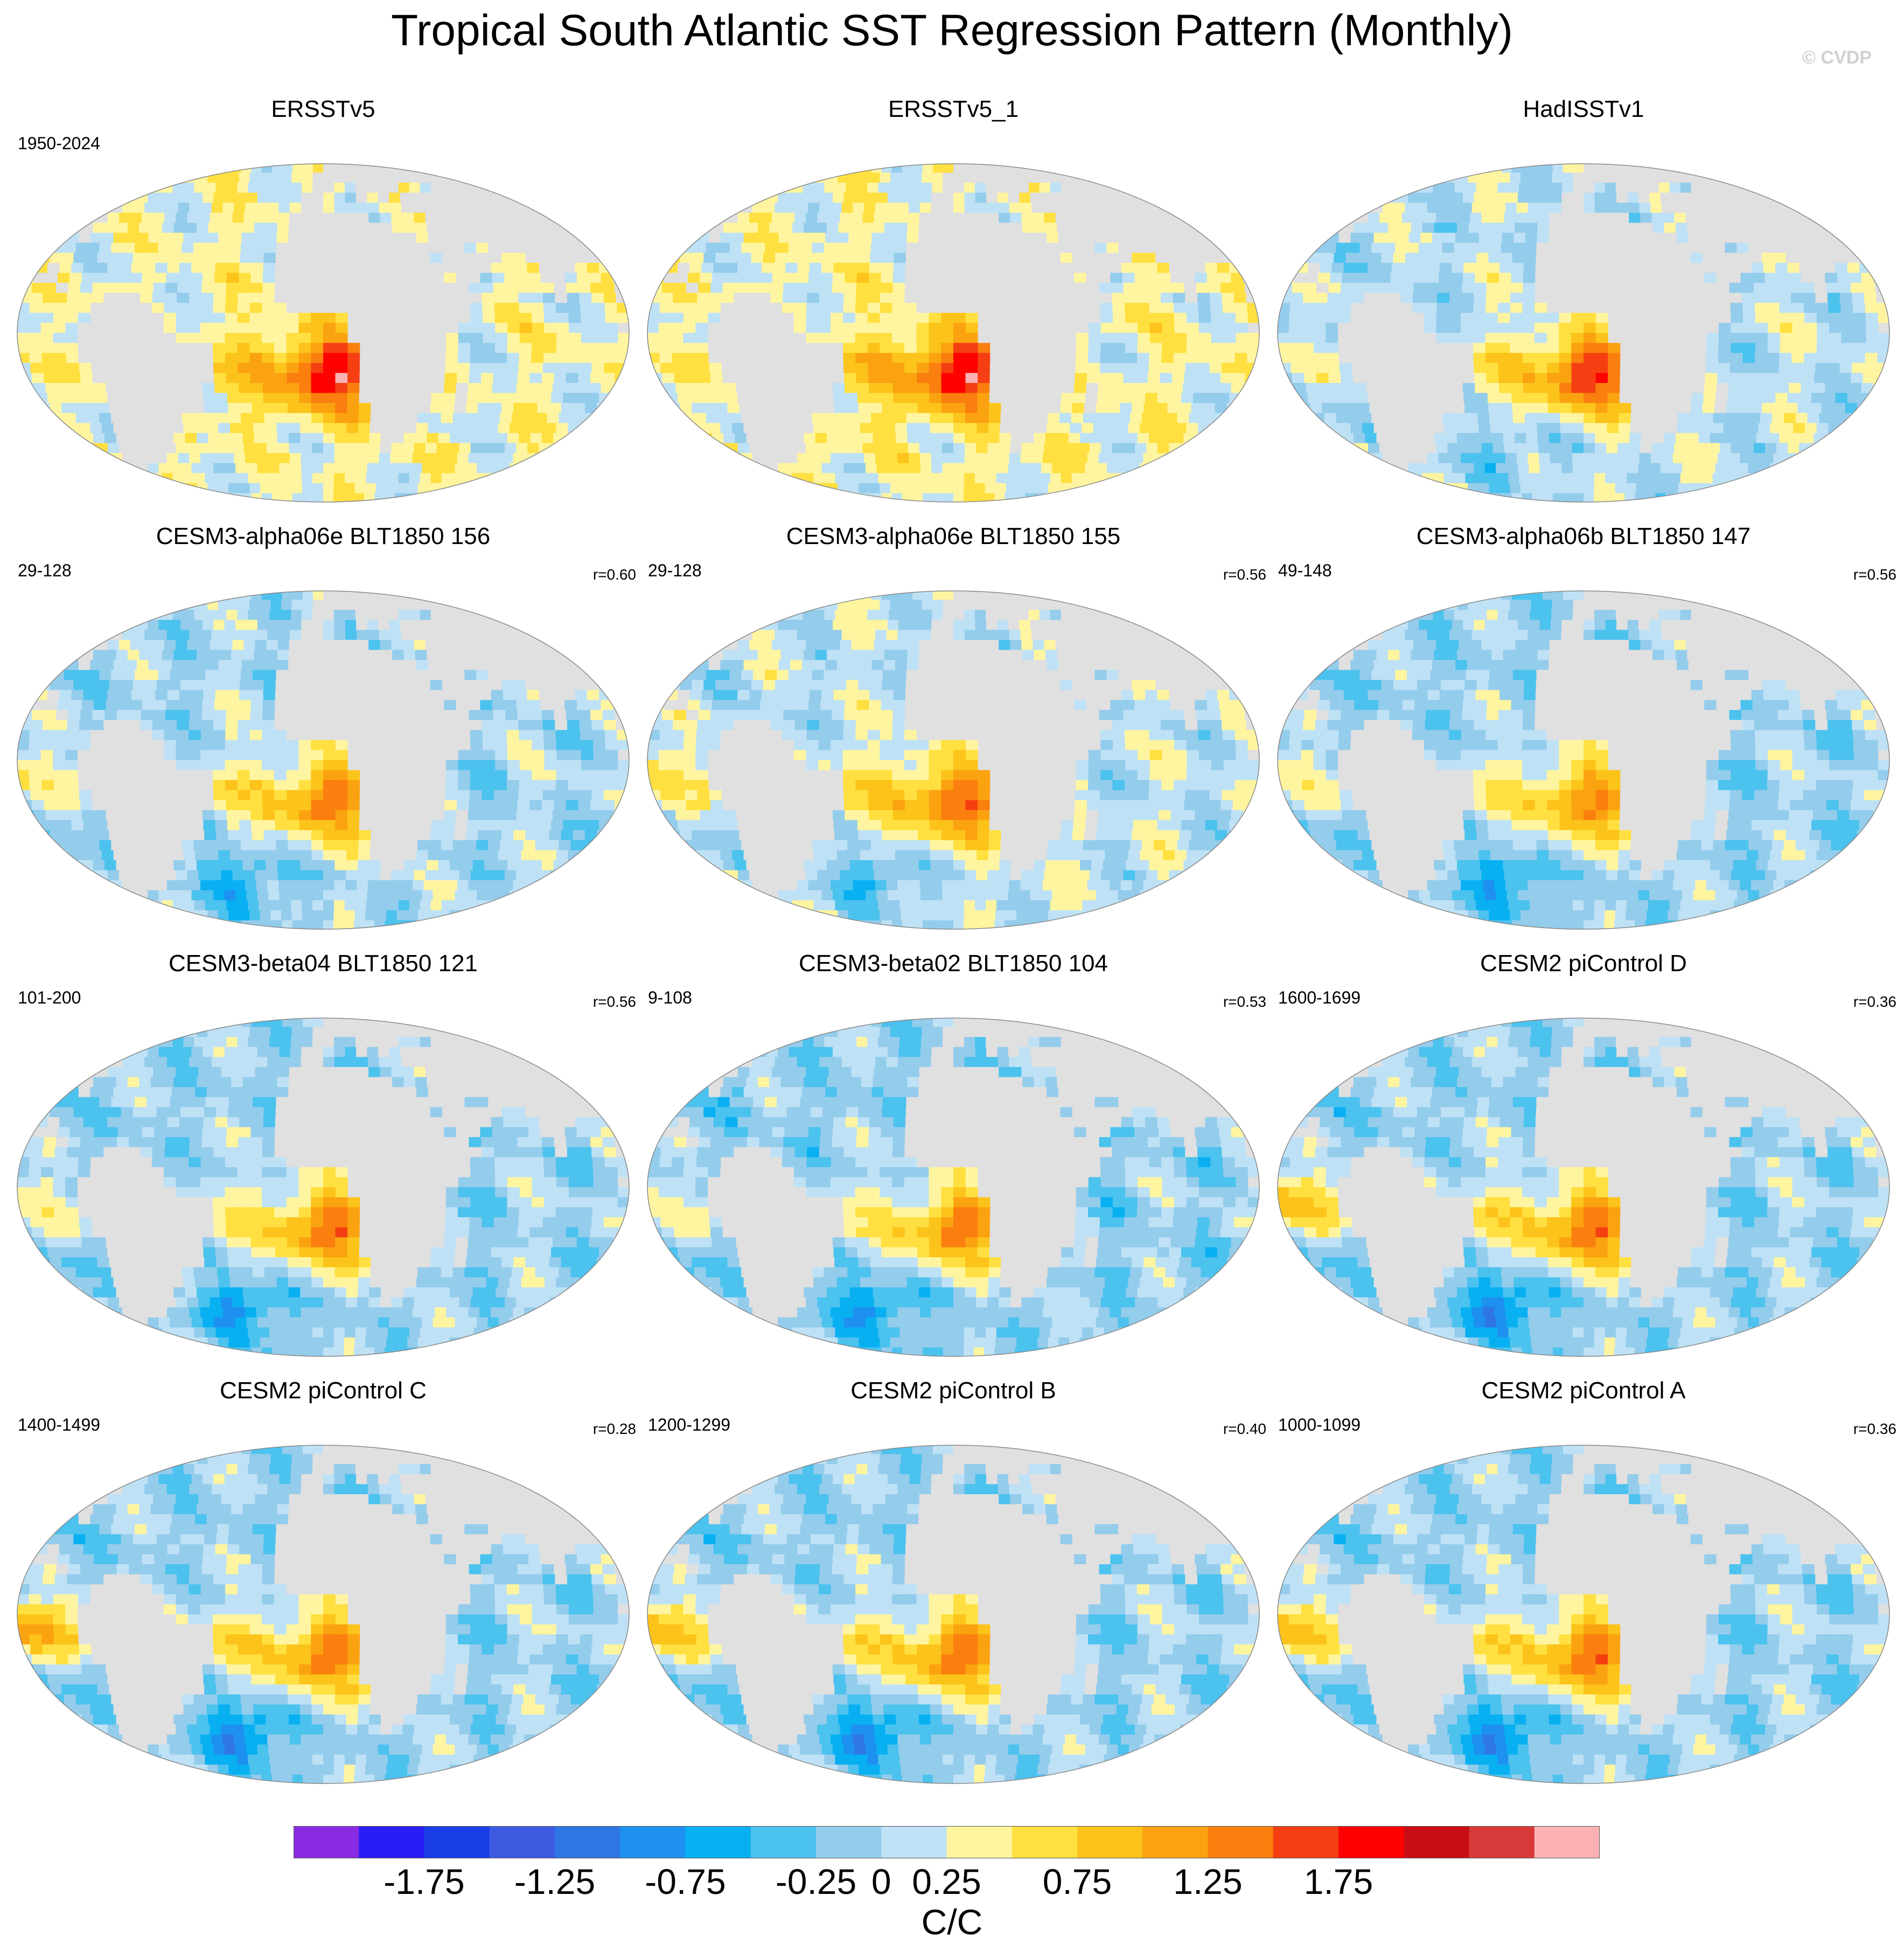  I want to click on panel-title: CESM3-alpha06e BLT1850 156, so click(323, 536).